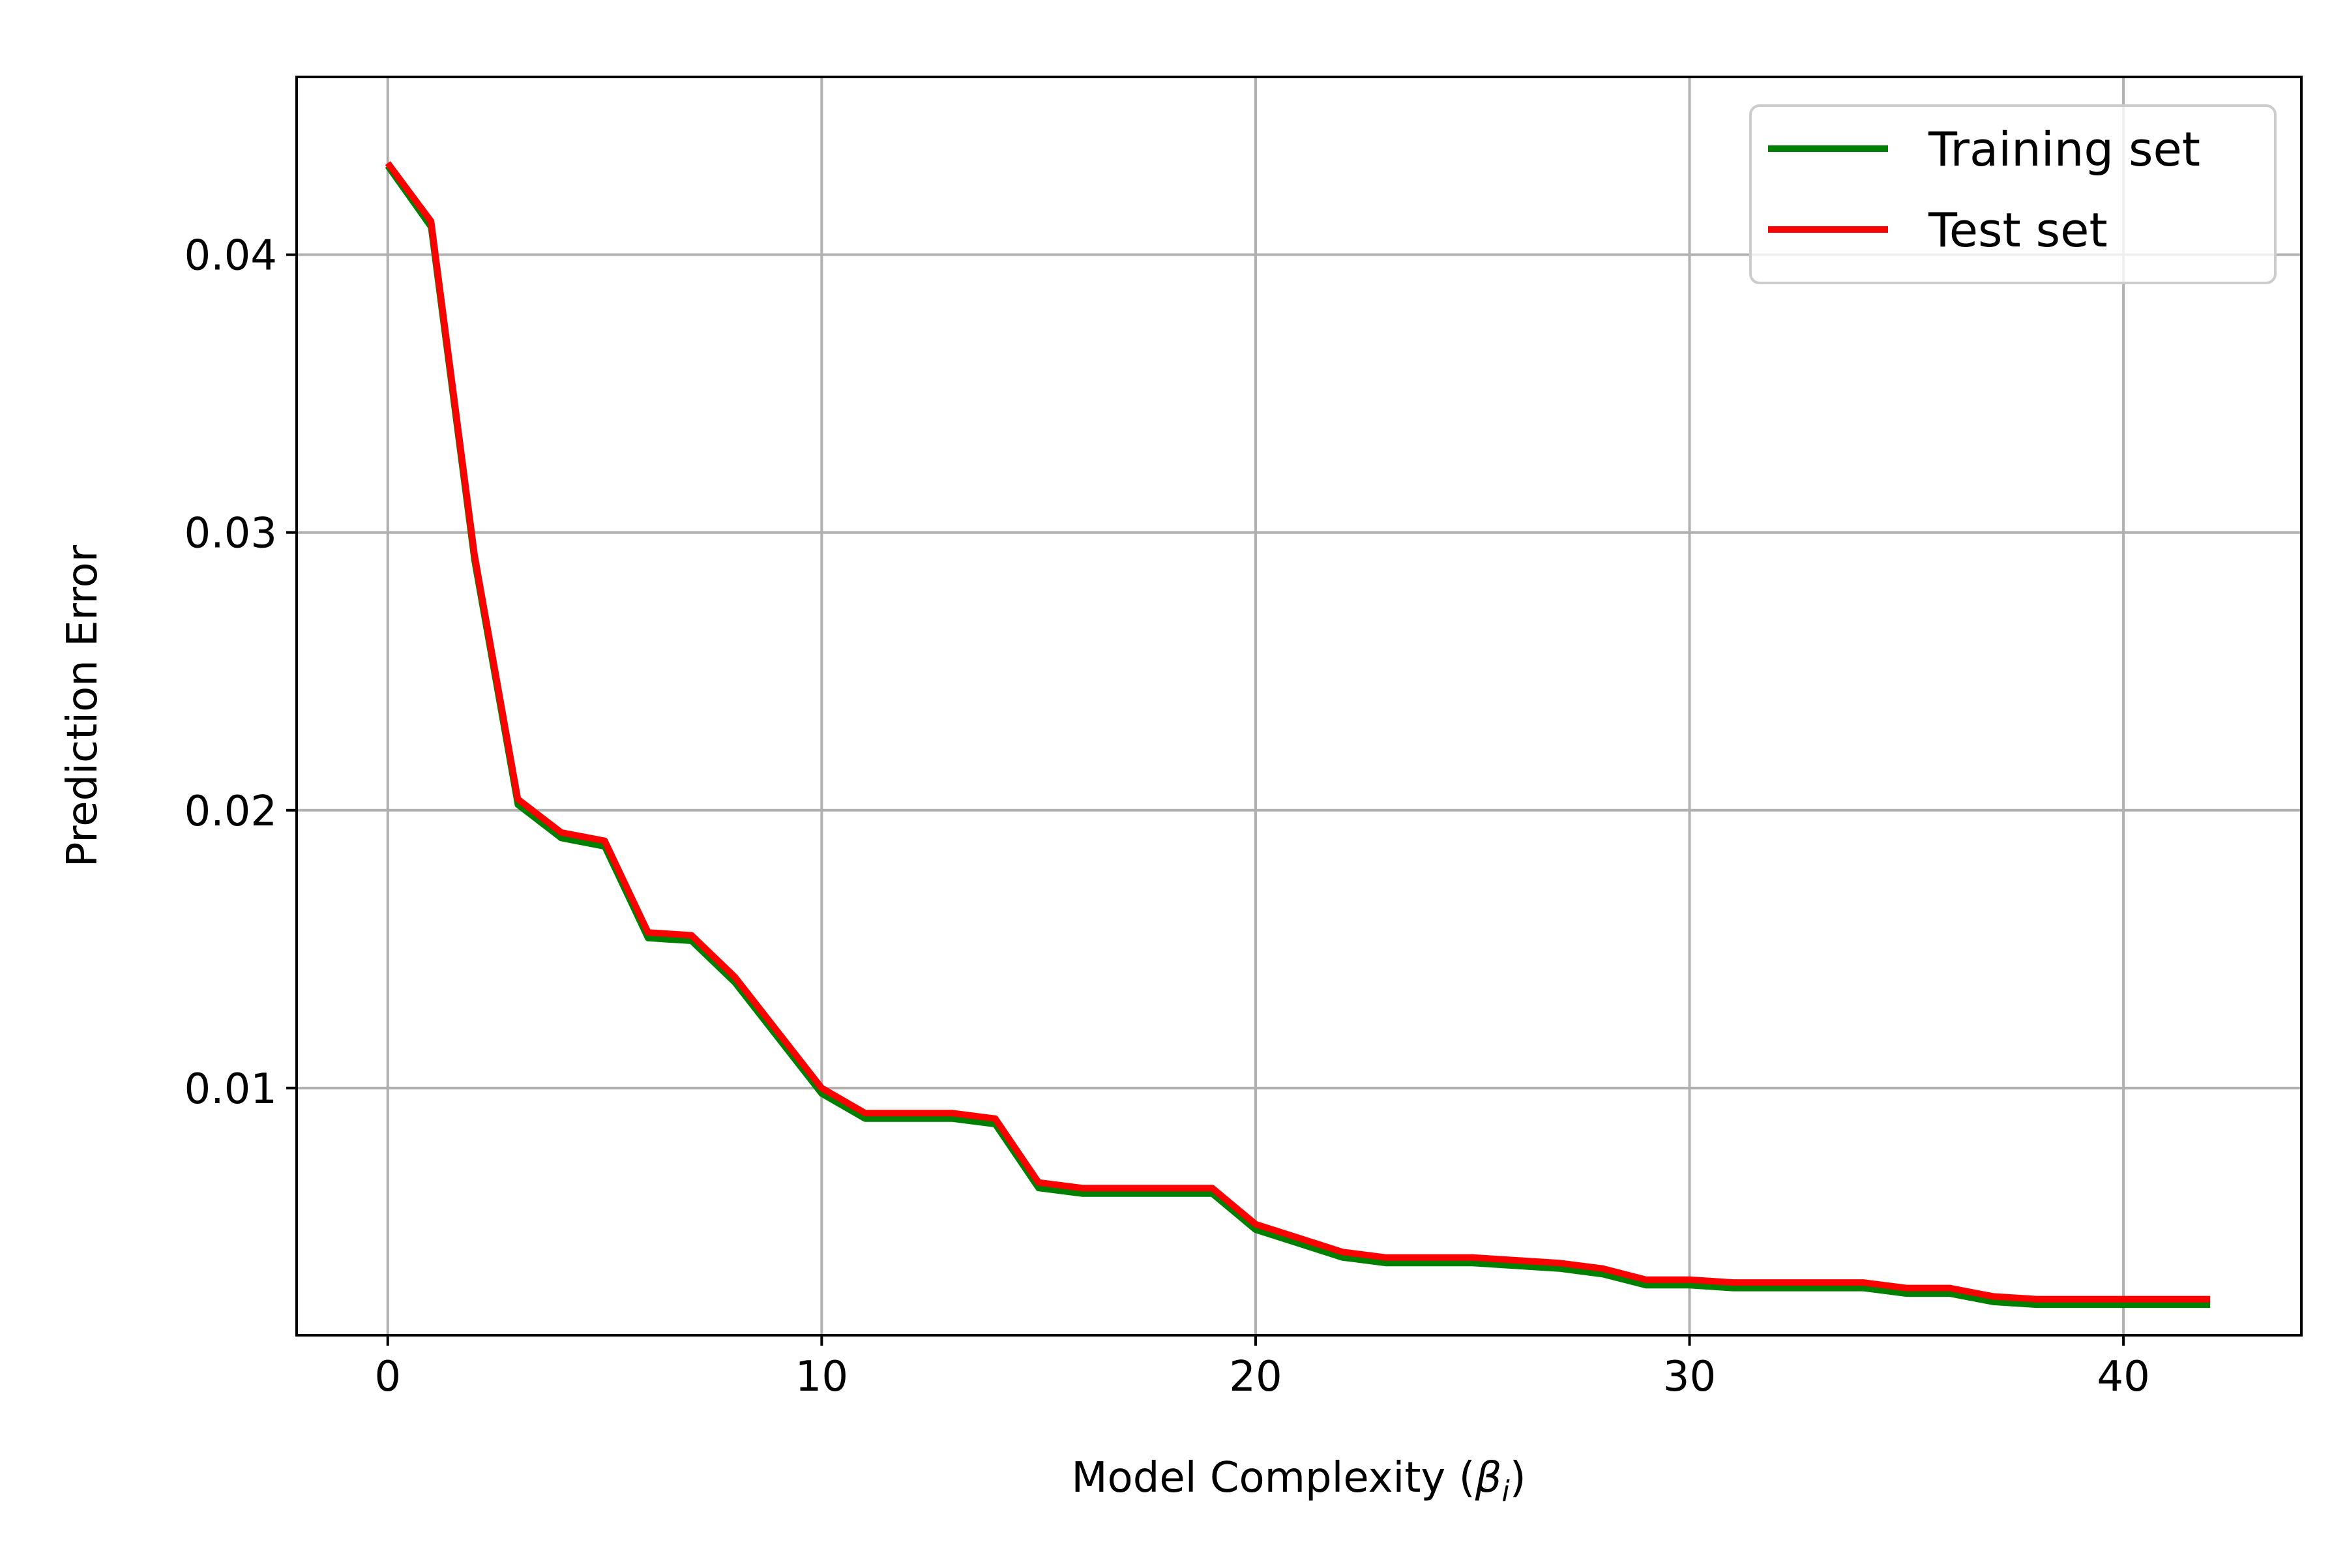 This screenshot has width=2347, height=1568. I want to click on y-axis-label: Prediction Error, so click(83, 706).